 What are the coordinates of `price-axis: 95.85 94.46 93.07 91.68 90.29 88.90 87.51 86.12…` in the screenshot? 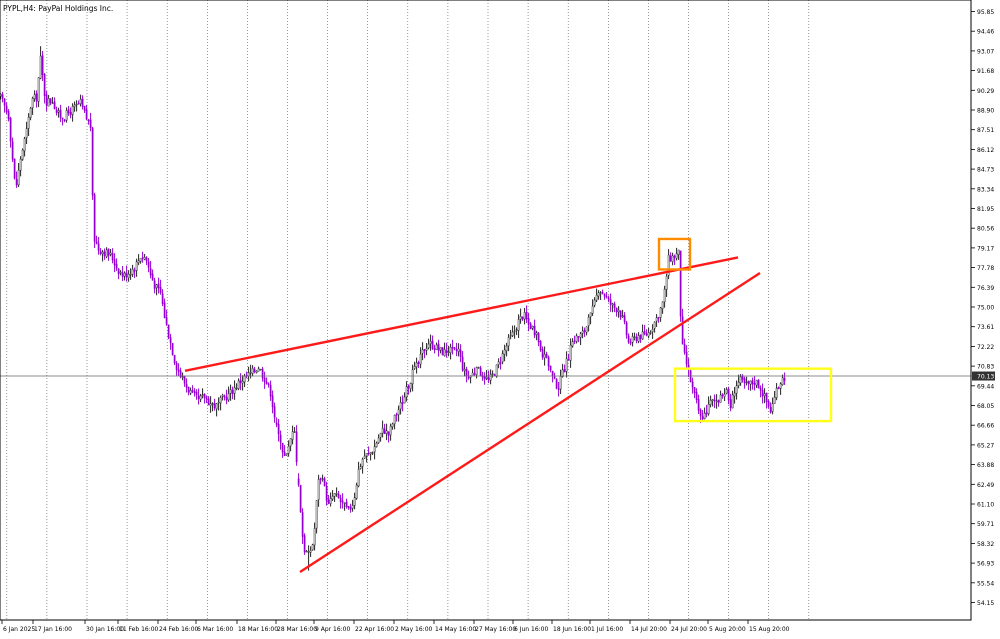 It's located at (982, 308).